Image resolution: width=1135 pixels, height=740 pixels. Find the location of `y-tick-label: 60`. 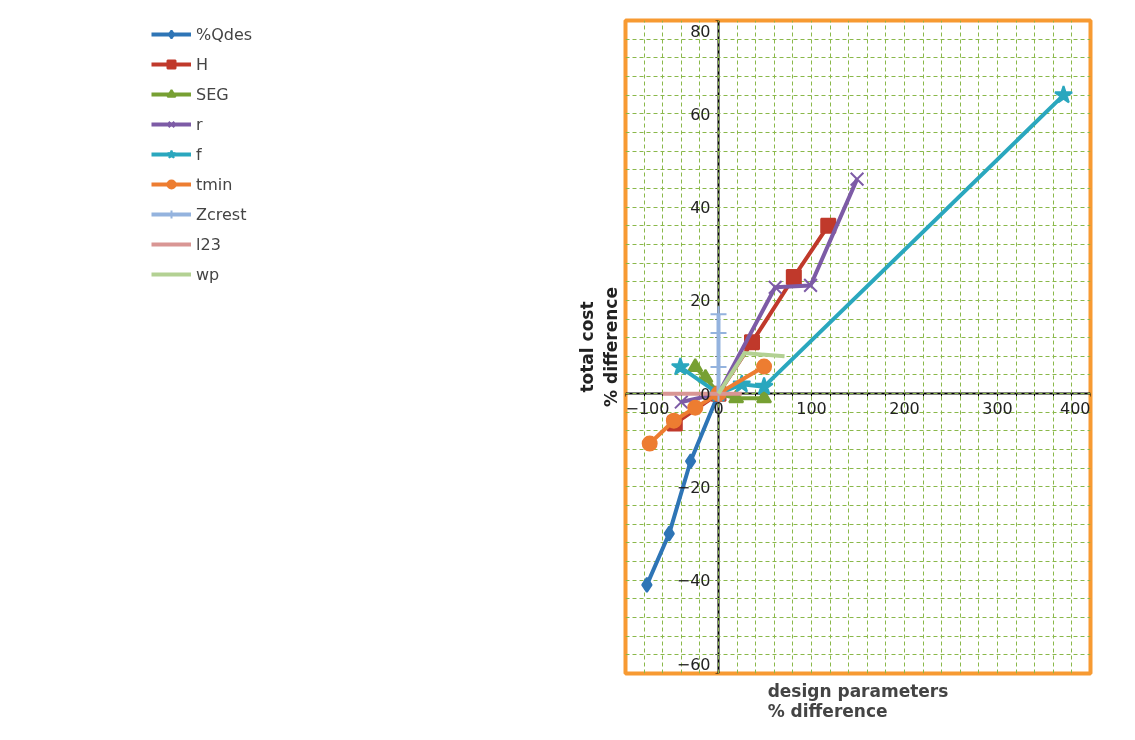

y-tick-label: 60 is located at coordinates (700, 114).